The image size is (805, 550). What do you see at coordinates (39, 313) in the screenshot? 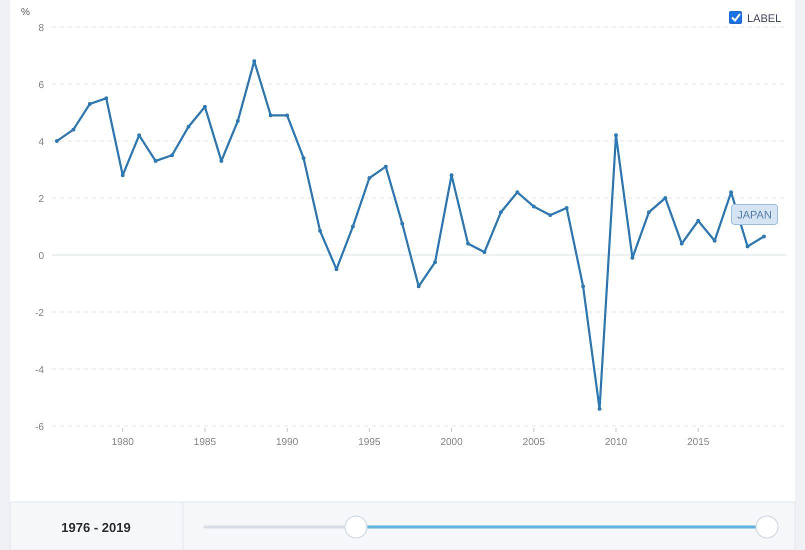
I see `y-tick-label: -2` at bounding box center [39, 313].